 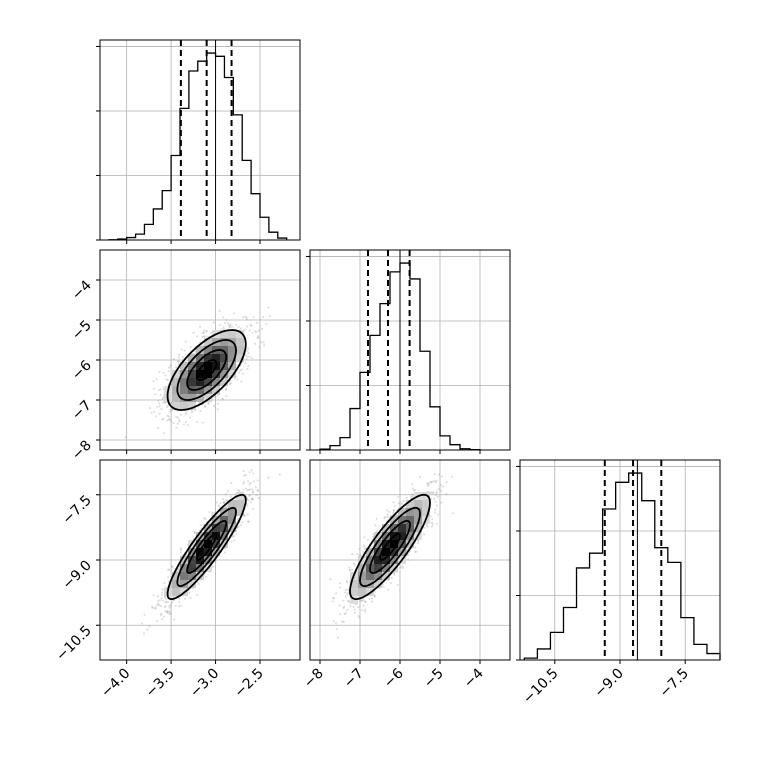 What do you see at coordinates (115, 683) in the screenshot?
I see `xtick-label-0-0: −4.0` at bounding box center [115, 683].